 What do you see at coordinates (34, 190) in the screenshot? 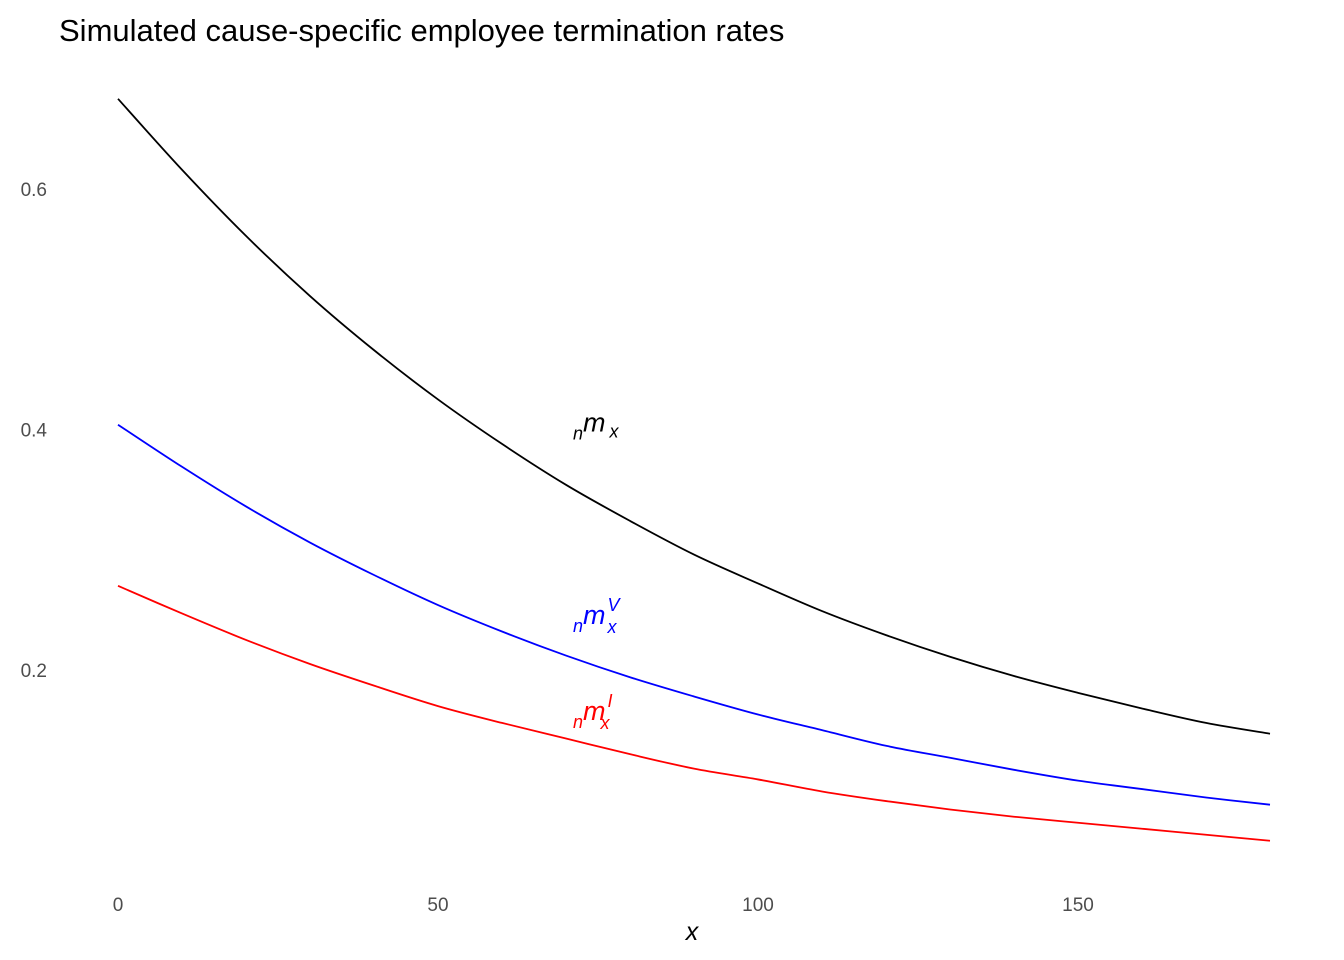
I see `y-tick-label: 0.6` at bounding box center [34, 190].